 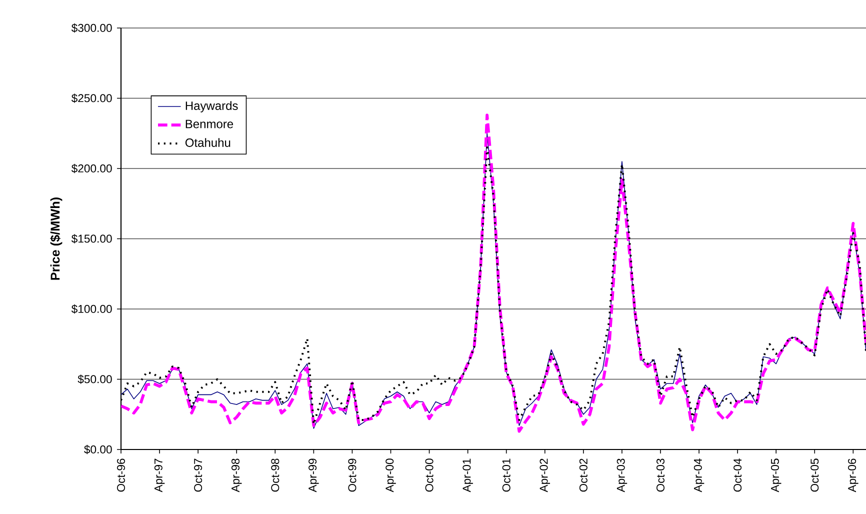 I want to click on x-tick-label: Apr-05, so click(x=776, y=475).